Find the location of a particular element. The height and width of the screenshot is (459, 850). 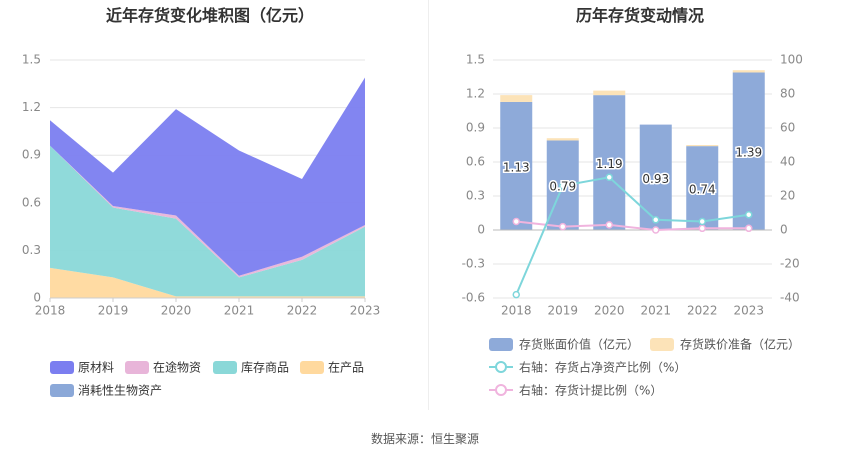

left-y-tick-label: 0.9 is located at coordinates (31, 155).